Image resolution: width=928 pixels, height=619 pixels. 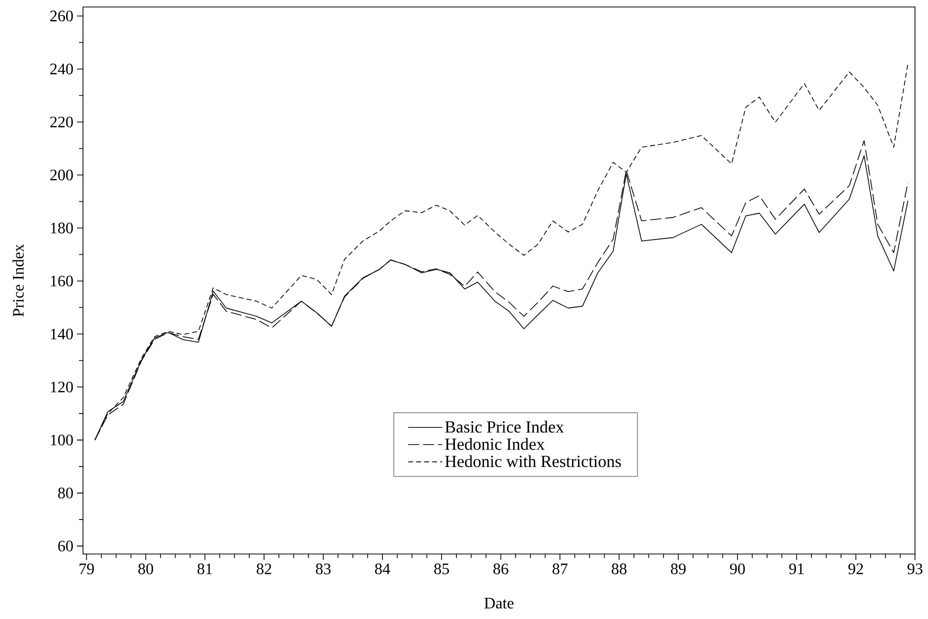 What do you see at coordinates (737, 569) in the screenshot?
I see `x-tick-label: 90` at bounding box center [737, 569].